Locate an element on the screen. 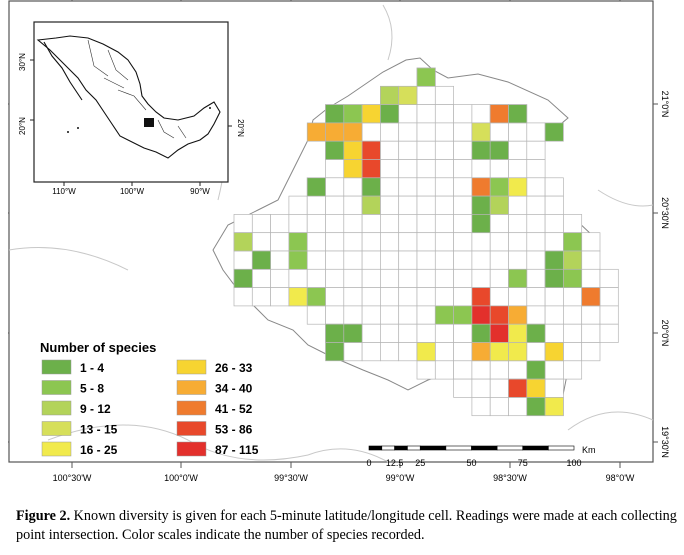 This screenshot has width=684, height=555. legend-label: 34 - 40 is located at coordinates (234, 389).